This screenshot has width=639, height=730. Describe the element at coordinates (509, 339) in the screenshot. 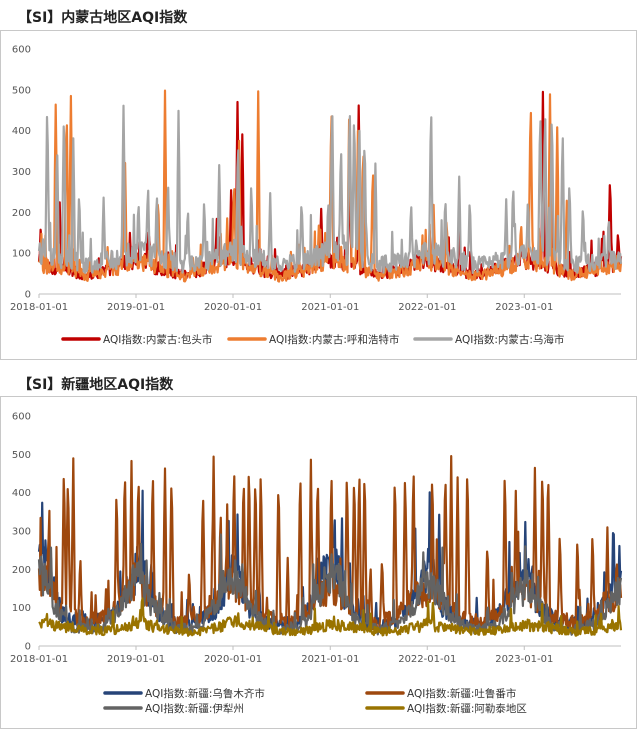

I see `legend-label: AQI指数:内蒙古:乌海市` at that location.